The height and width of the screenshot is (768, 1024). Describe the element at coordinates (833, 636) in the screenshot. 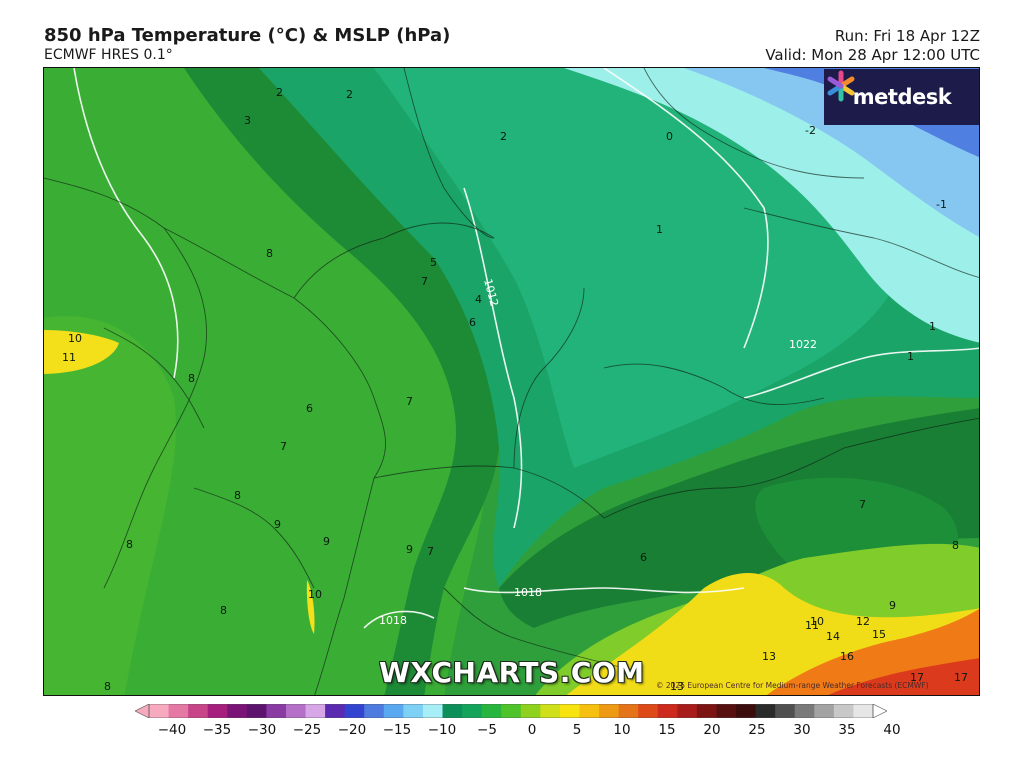

I see `temperature-label: 14` at that location.